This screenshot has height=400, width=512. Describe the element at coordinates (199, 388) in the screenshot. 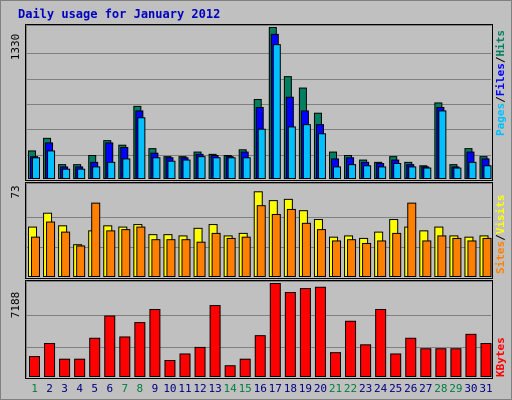

I see `day-label: 12` at that location.